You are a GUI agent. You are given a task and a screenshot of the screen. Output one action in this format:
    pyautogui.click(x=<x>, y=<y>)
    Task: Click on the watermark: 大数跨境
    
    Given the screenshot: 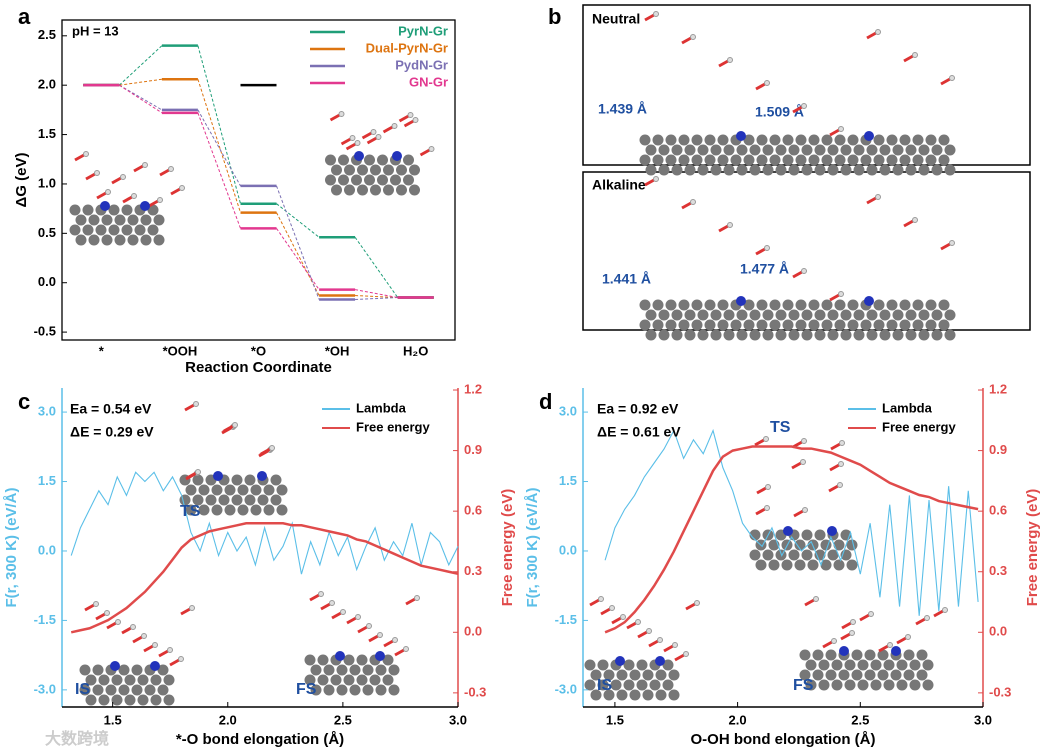 What is the action you would take?
    pyautogui.click(x=77, y=738)
    